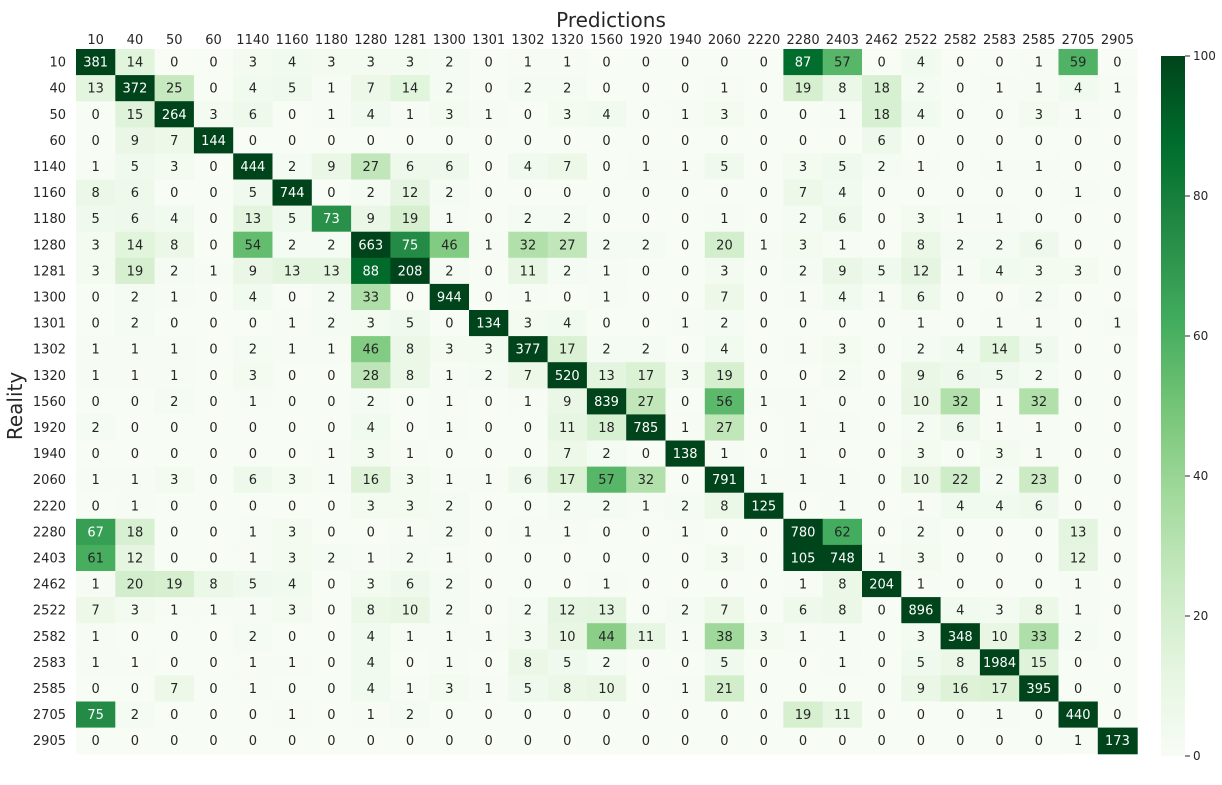 This screenshot has height=785, width=1222. Describe the element at coordinates (1200, 476) in the screenshot. I see `colorbar-tick-label: 40` at that location.